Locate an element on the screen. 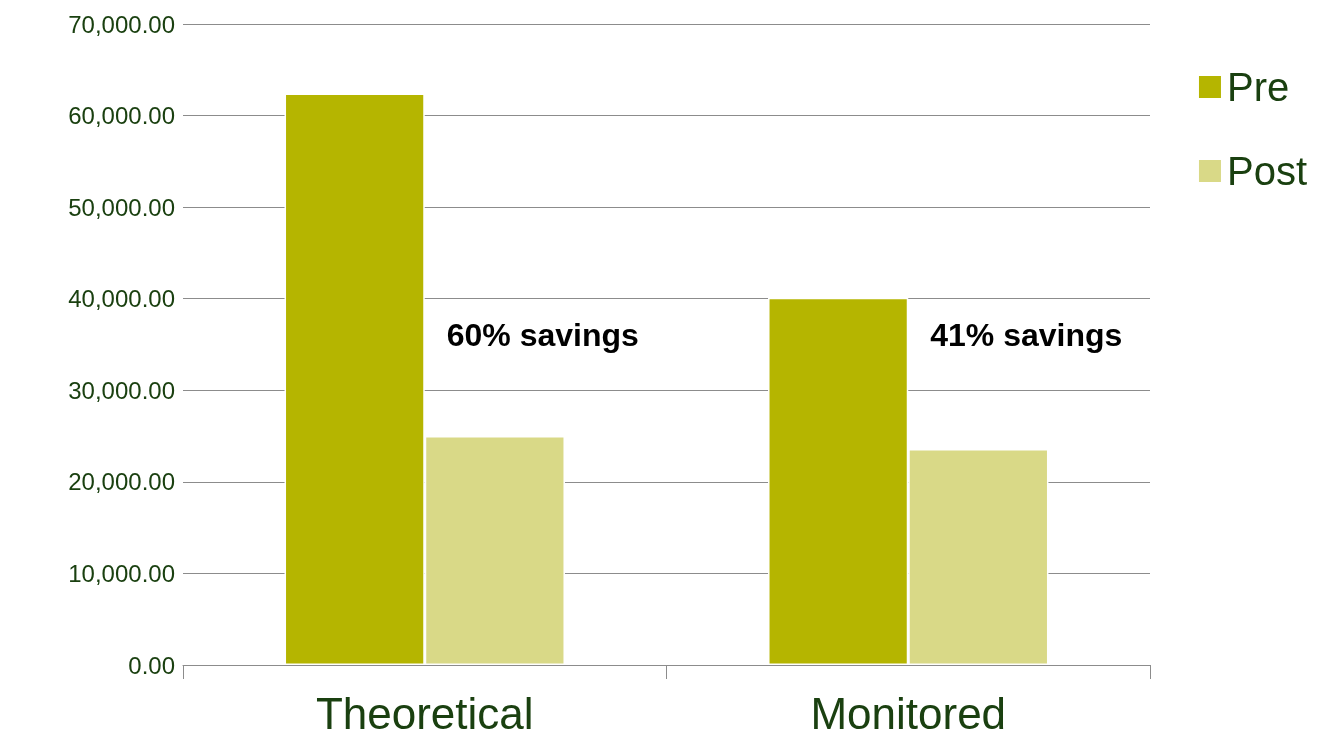 The image size is (1320, 742). y-tick-label: 30,000.00 is located at coordinates (121, 390).